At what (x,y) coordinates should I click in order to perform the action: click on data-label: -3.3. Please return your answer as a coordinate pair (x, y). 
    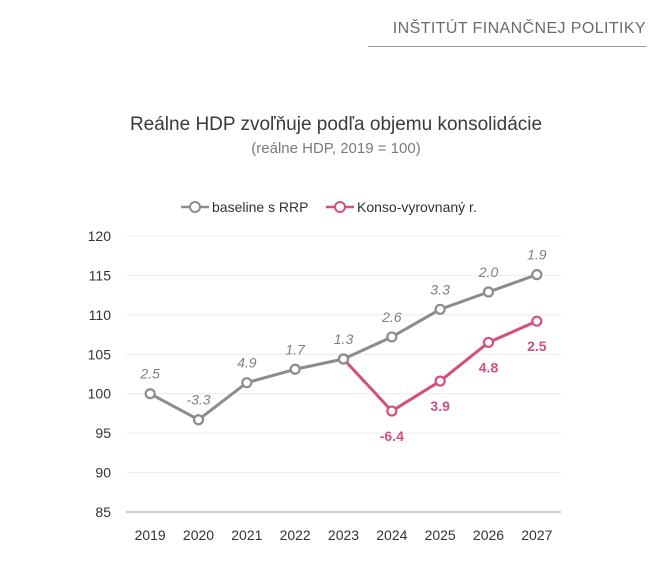
    Looking at the image, I should click on (198, 400).